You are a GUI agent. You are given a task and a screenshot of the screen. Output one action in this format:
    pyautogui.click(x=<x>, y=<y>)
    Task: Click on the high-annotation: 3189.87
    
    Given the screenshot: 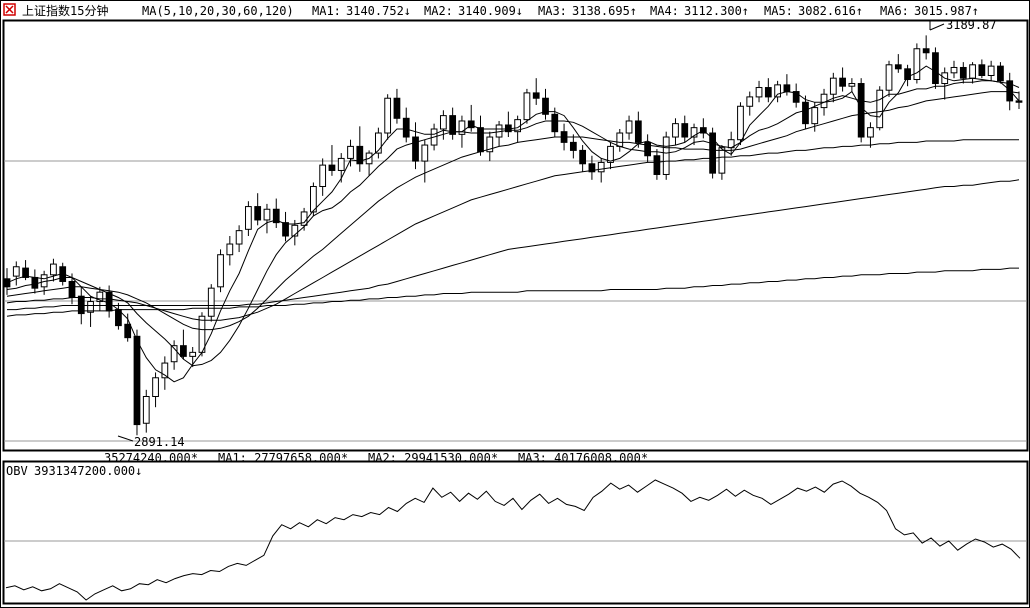 What is the action you would take?
    pyautogui.click(x=963, y=25)
    